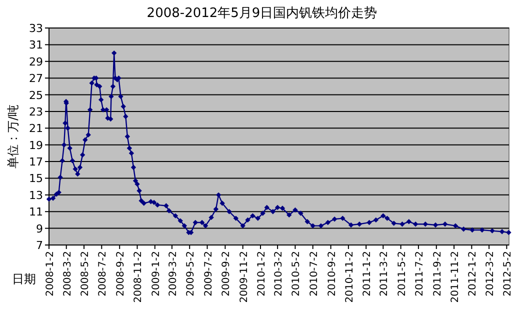 The image size is (524, 322). Describe the element at coordinates (36, 195) in the screenshot. I see `y-tick-label: 13` at that location.